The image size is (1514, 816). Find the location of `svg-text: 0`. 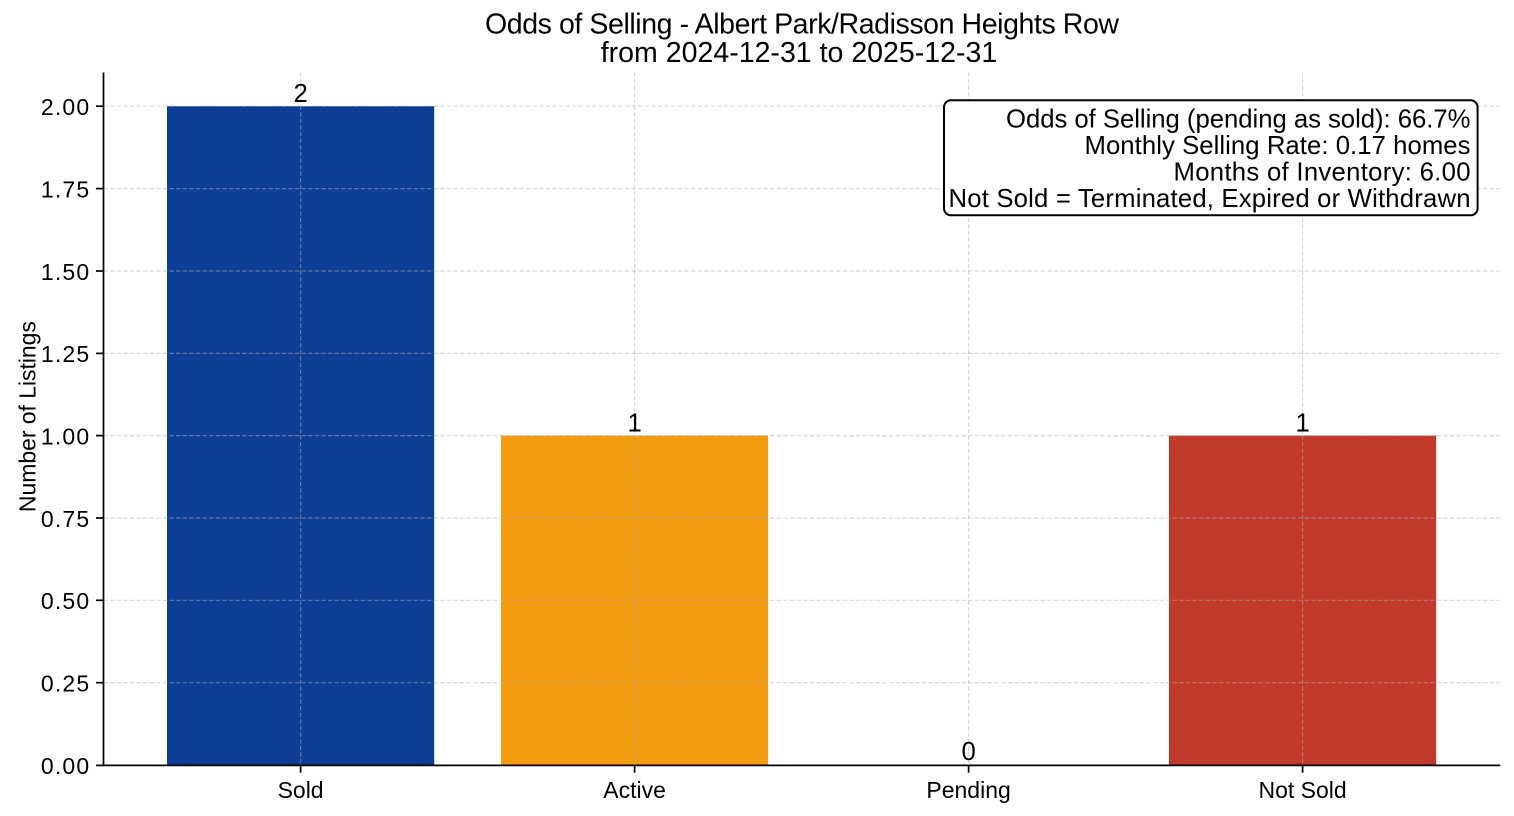

svg-text: 0 is located at coordinates (968, 752).